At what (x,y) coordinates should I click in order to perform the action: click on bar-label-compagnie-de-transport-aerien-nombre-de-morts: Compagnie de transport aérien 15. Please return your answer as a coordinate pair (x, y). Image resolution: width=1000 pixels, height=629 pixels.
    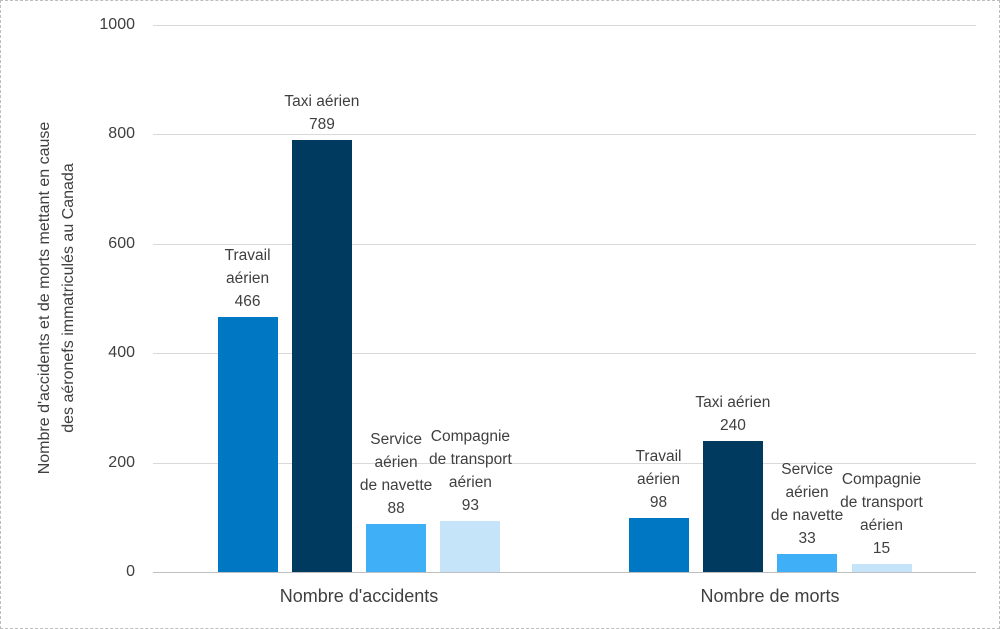
    Looking at the image, I should click on (881, 513).